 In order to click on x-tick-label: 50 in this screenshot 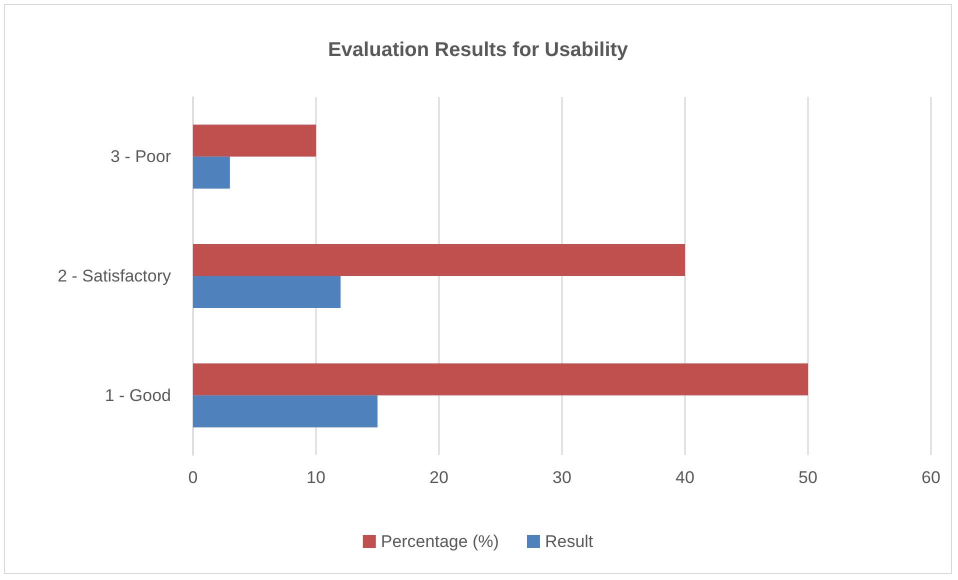, I will do `click(808, 477)`.